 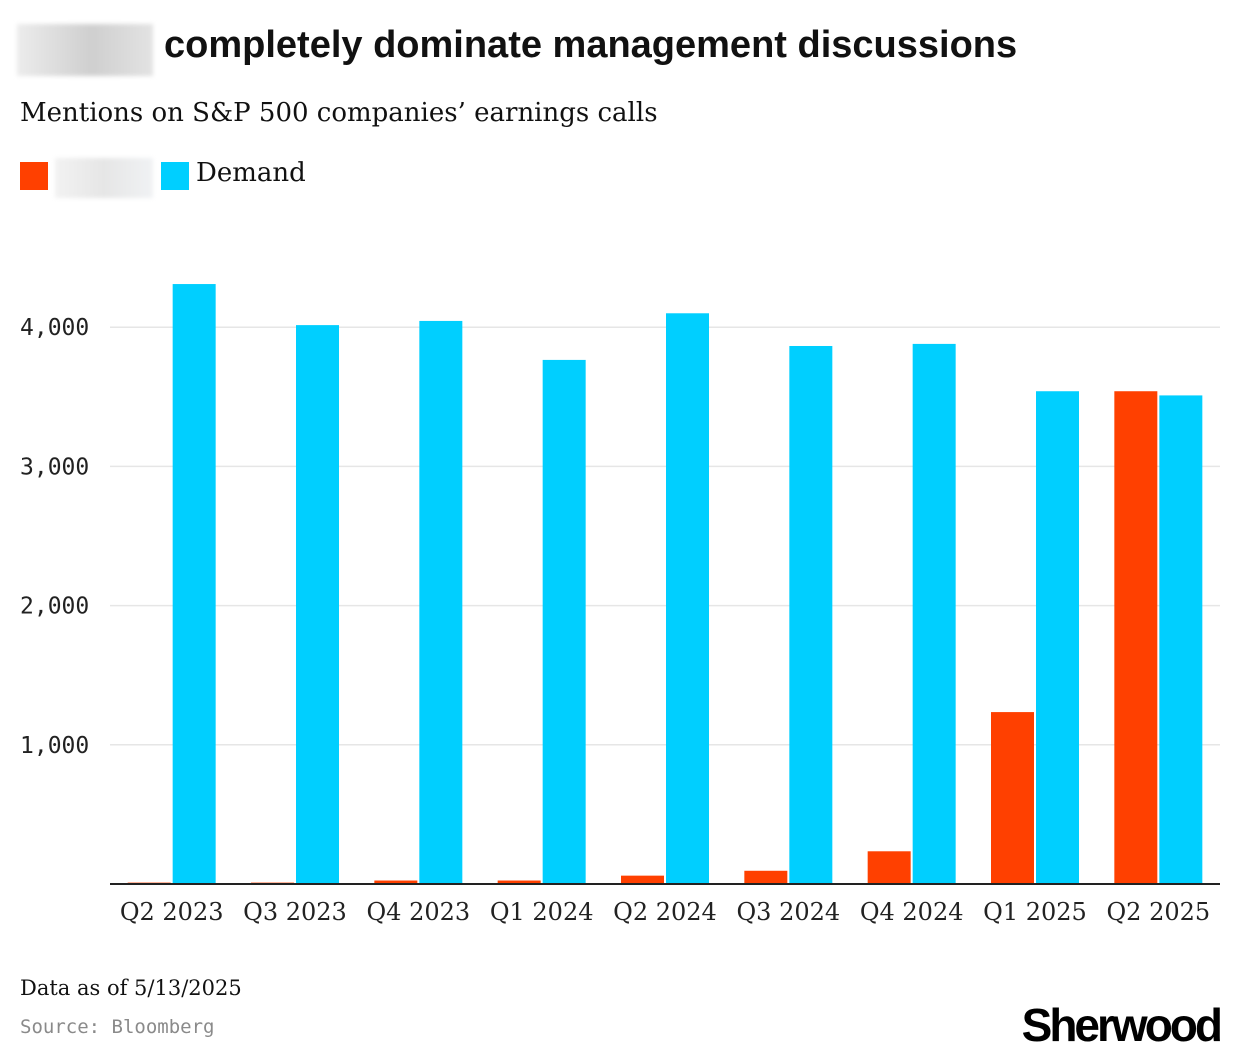 I want to click on x-tick-label: Q1 2024, so click(x=542, y=912).